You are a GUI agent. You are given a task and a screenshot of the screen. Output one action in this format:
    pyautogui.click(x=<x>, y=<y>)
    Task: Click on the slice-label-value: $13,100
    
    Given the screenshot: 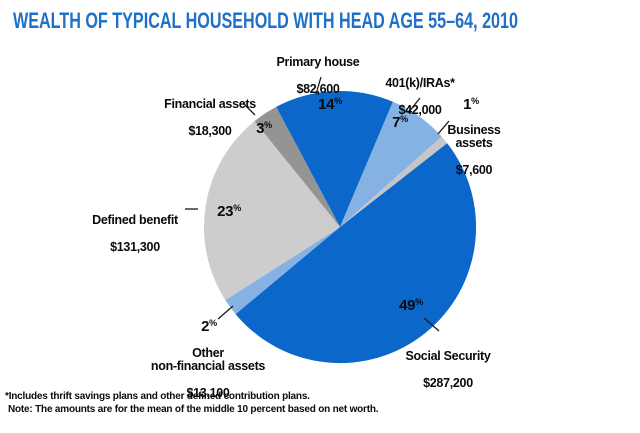 What is the action you would take?
    pyautogui.click(x=208, y=393)
    